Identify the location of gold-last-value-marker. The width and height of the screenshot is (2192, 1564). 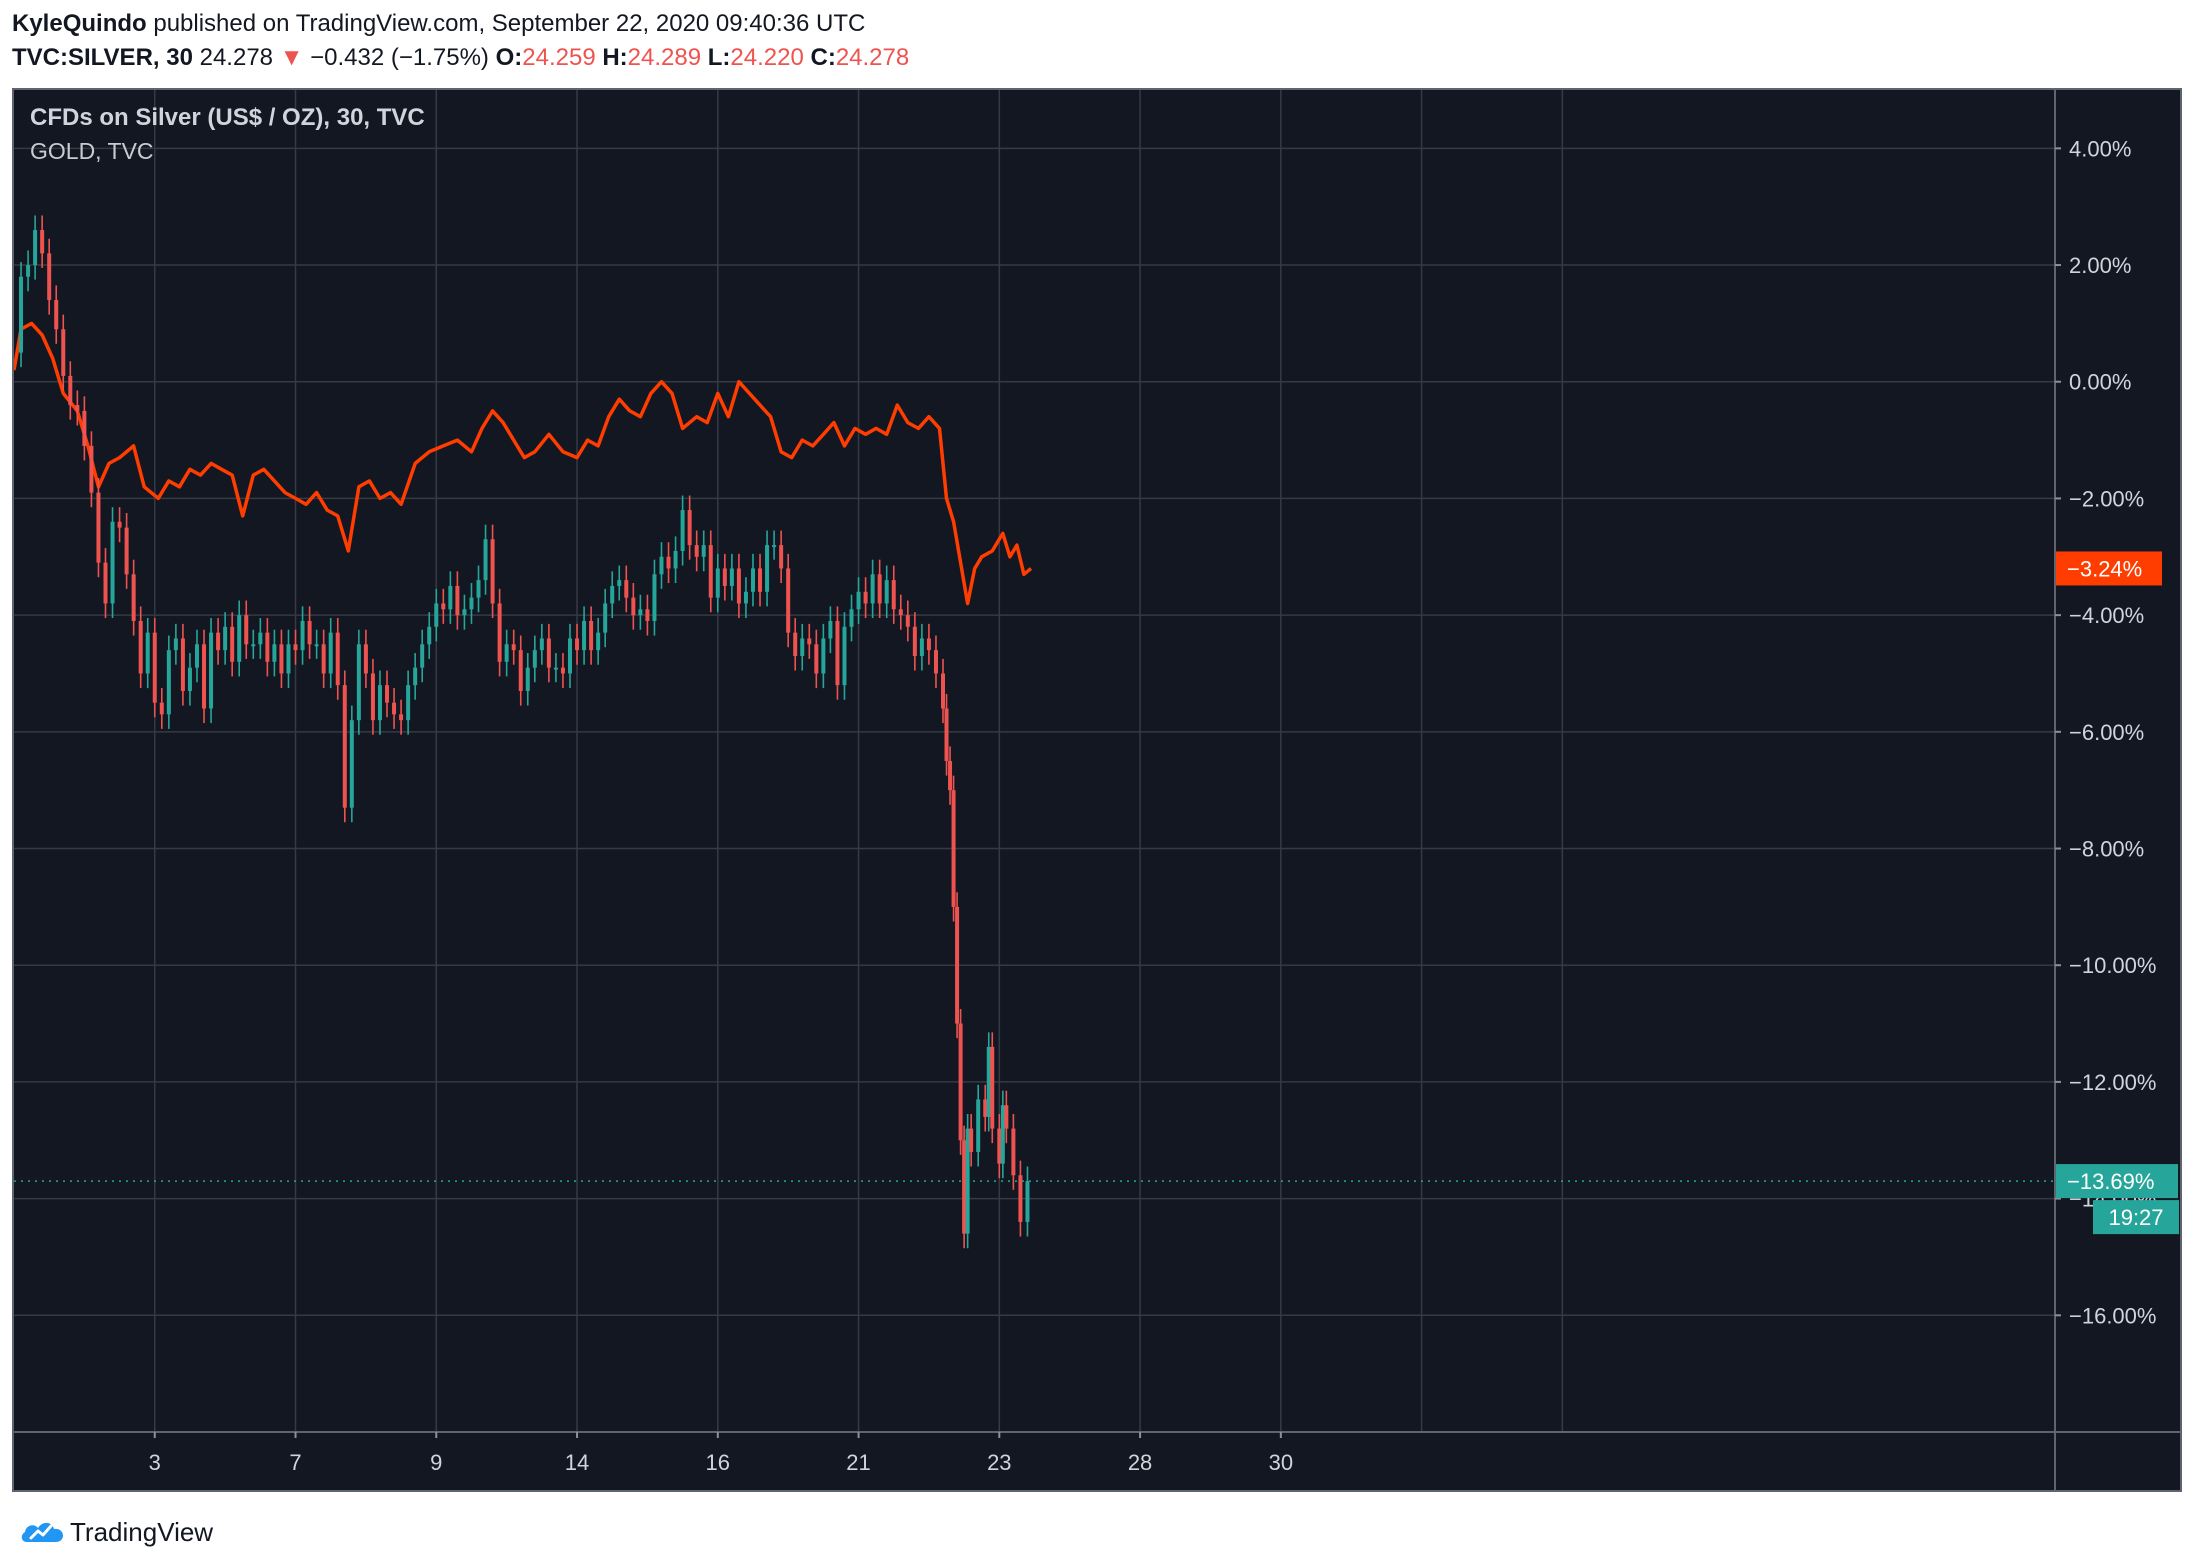
(2109, 568).